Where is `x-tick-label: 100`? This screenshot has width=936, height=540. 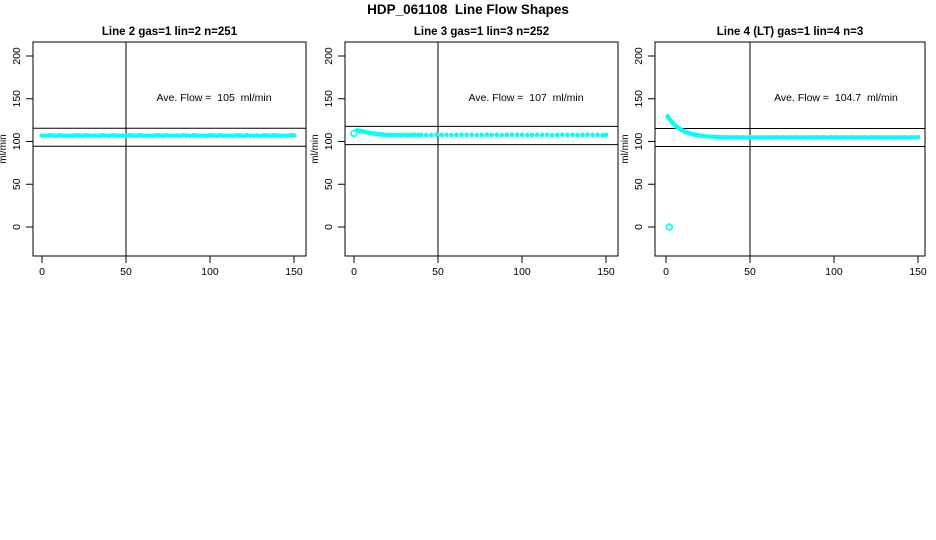 x-tick-label: 100 is located at coordinates (210, 272).